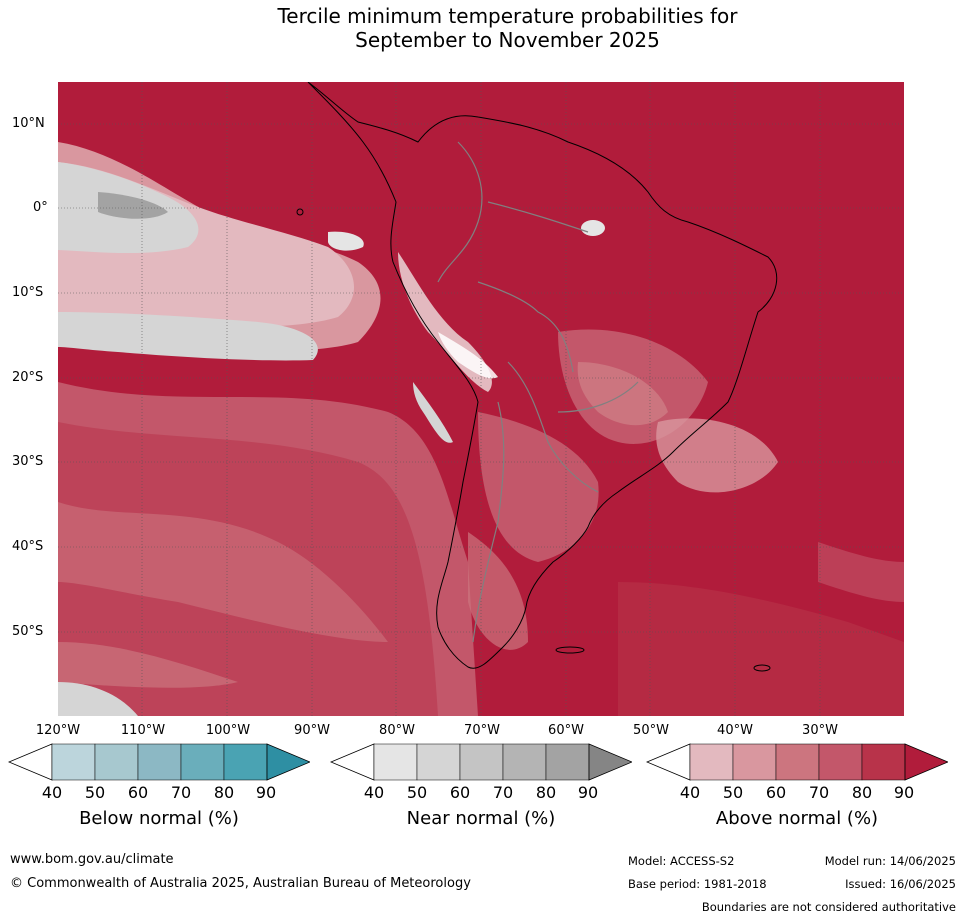 Image resolution: width=965 pixels, height=919 pixels. What do you see at coordinates (397, 730) in the screenshot?
I see `lon-label-80w: 80°W` at bounding box center [397, 730].